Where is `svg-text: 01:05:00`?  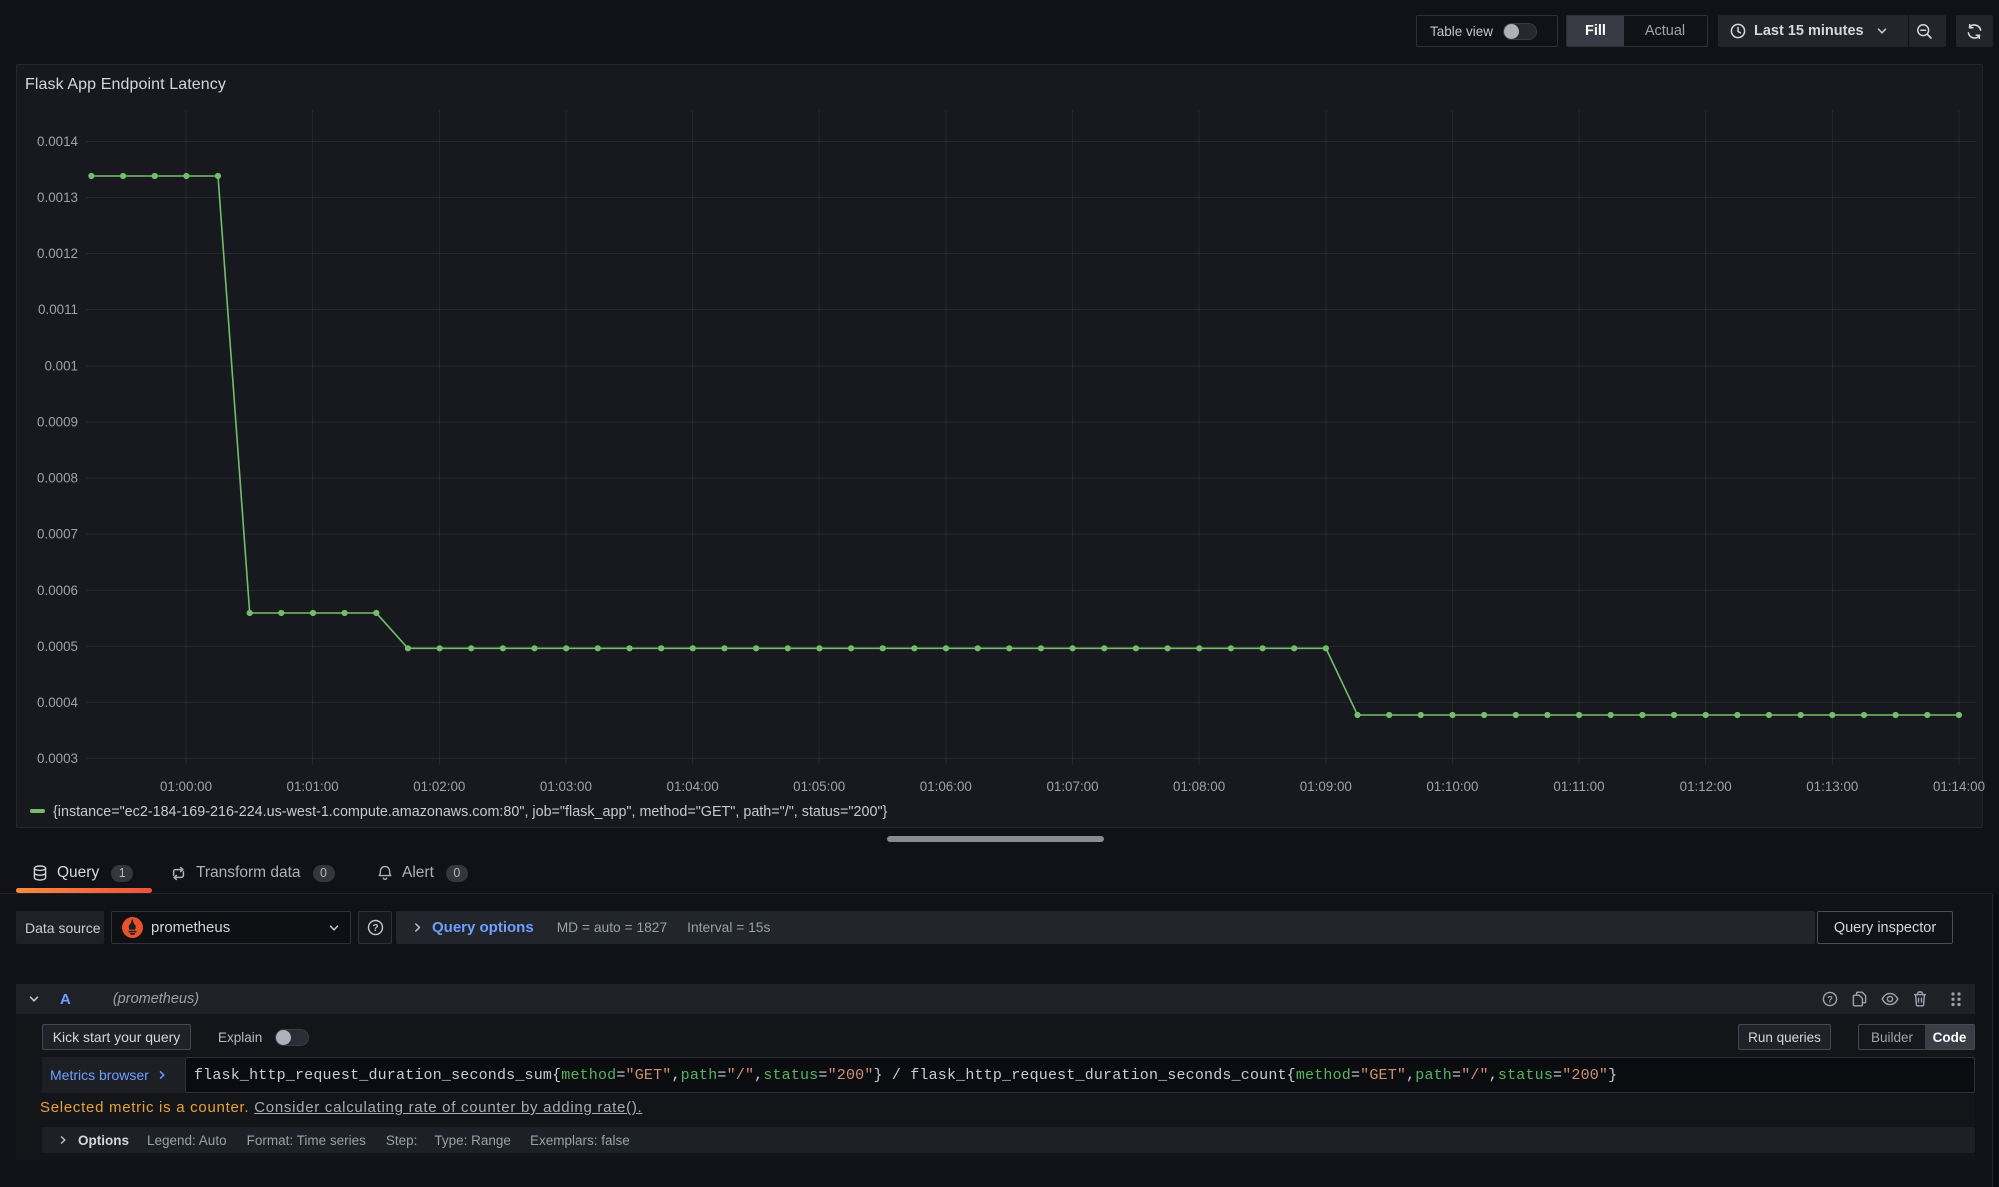
svg-text: 01:05:00 is located at coordinates (819, 786).